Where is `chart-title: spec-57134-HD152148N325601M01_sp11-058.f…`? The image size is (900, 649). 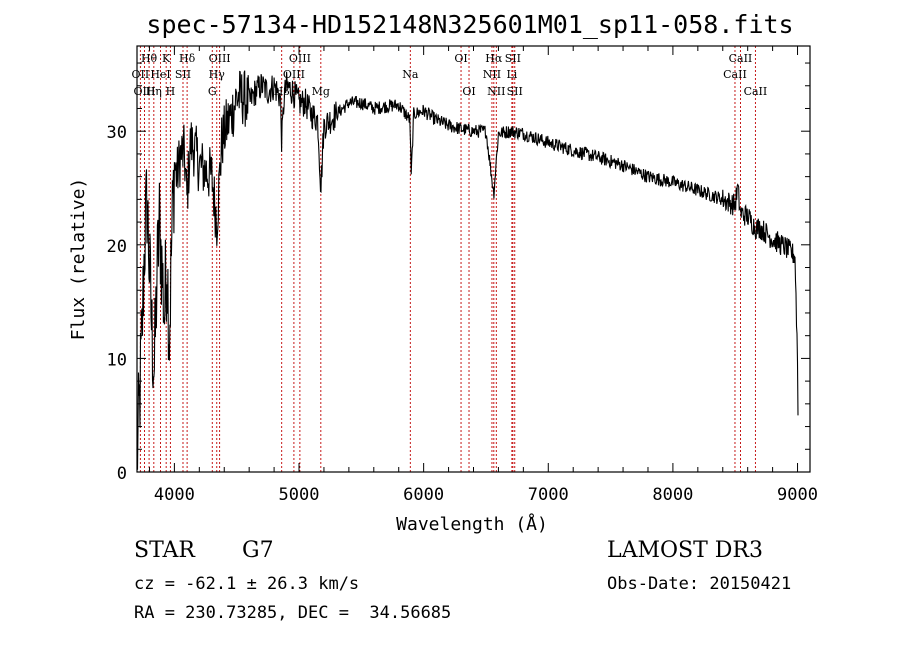 chart-title: spec-57134-HD152148N325601M01_sp11-058.f… is located at coordinates (469, 24).